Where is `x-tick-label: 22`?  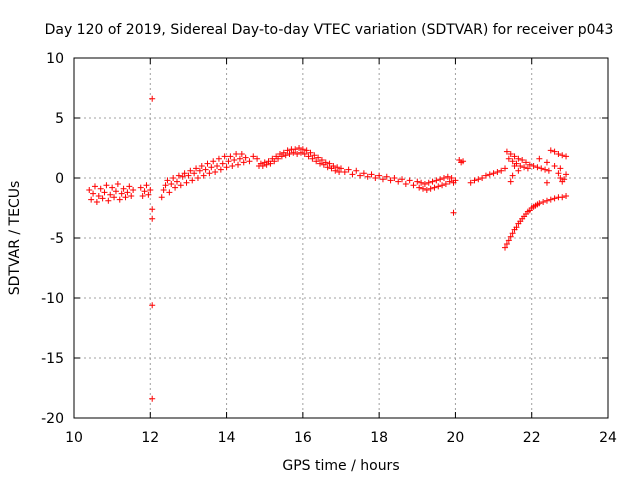
x-tick-label: 22 is located at coordinates (532, 438).